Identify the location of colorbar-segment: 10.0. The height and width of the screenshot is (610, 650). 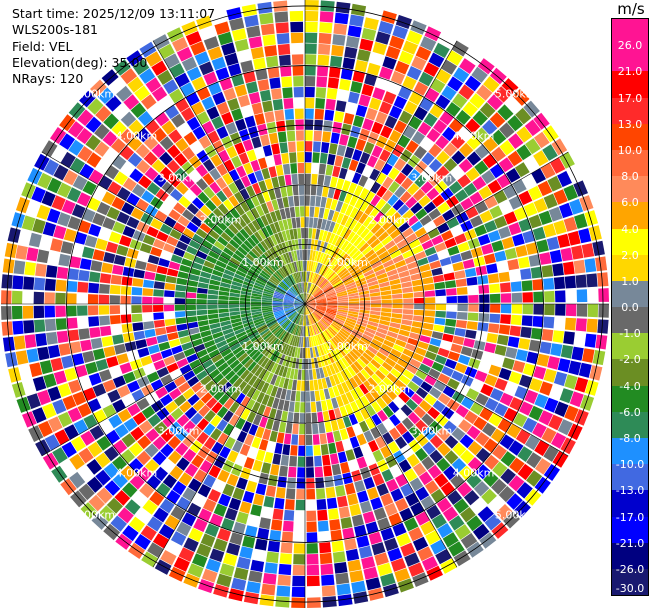
(630, 140).